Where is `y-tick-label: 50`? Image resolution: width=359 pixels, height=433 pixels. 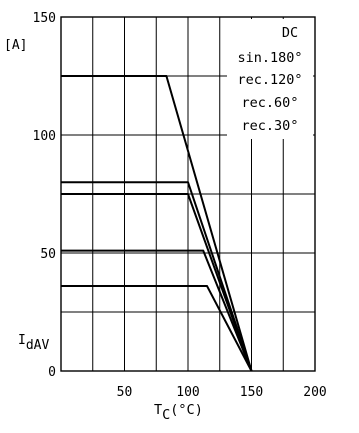 y-tick-label: 50 is located at coordinates (48, 254).